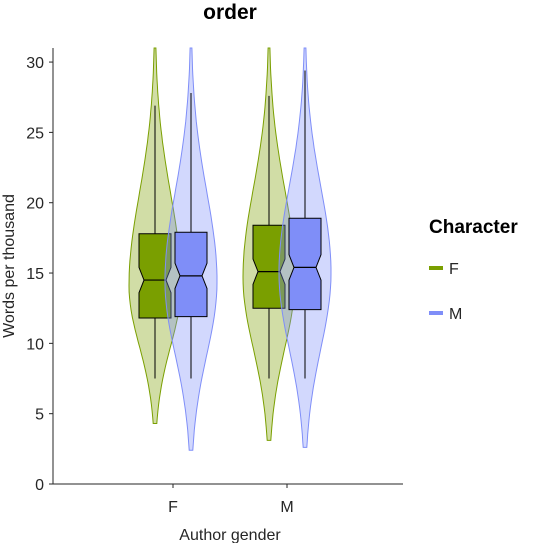 The image size is (534, 543). Describe the element at coordinates (455, 314) in the screenshot. I see `legend-label: M` at that location.